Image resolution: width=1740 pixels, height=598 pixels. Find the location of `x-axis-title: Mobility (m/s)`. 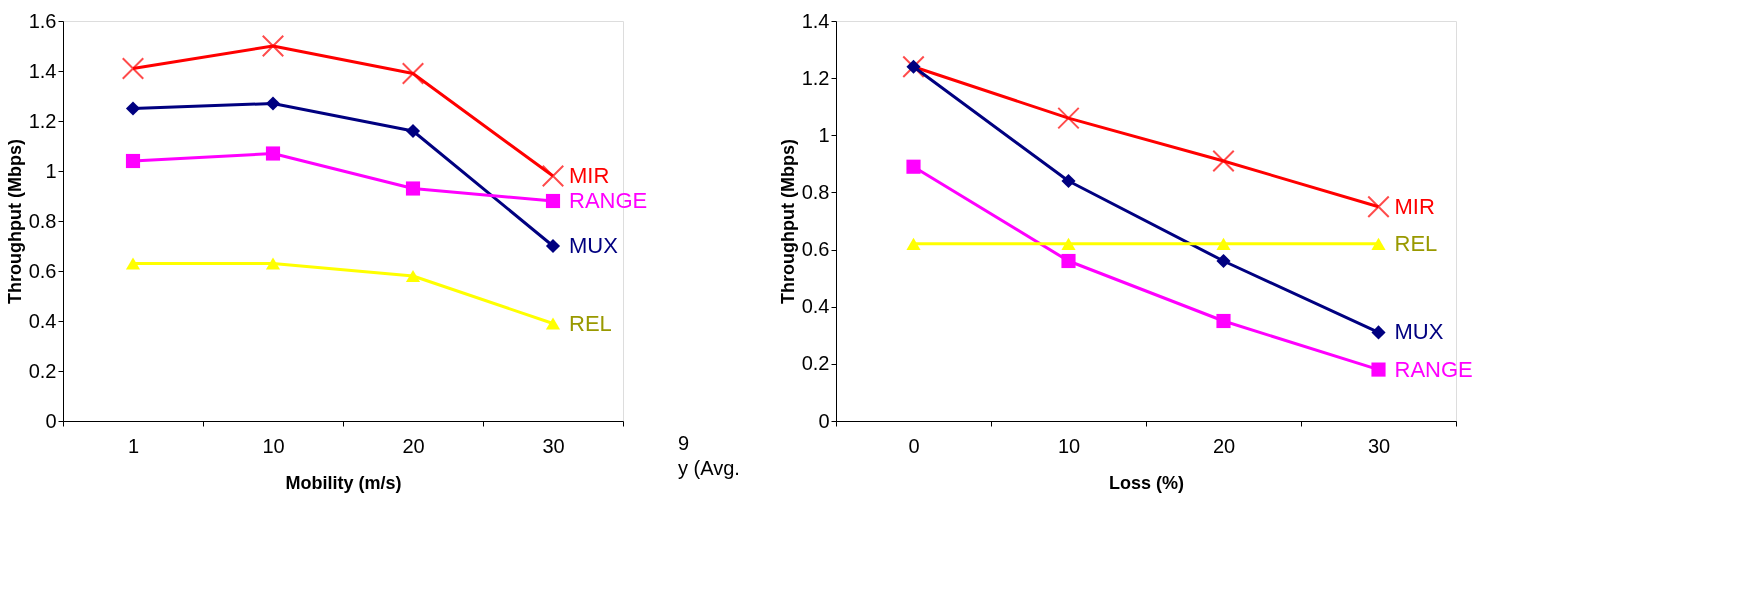

x-axis-title: Mobility (m/s) is located at coordinates (343, 482).